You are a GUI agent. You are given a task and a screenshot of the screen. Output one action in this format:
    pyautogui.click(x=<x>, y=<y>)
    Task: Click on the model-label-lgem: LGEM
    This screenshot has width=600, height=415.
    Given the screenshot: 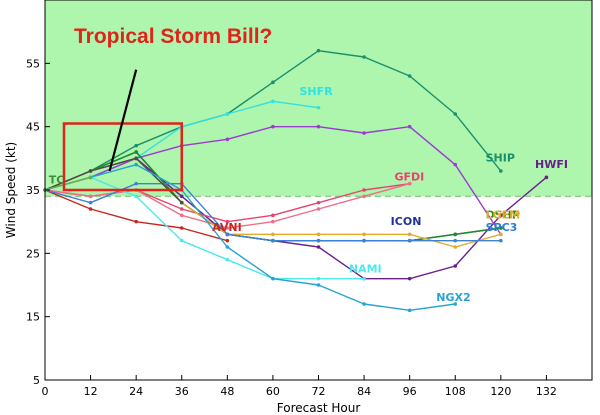 What is the action you would take?
    pyautogui.click(x=503, y=215)
    